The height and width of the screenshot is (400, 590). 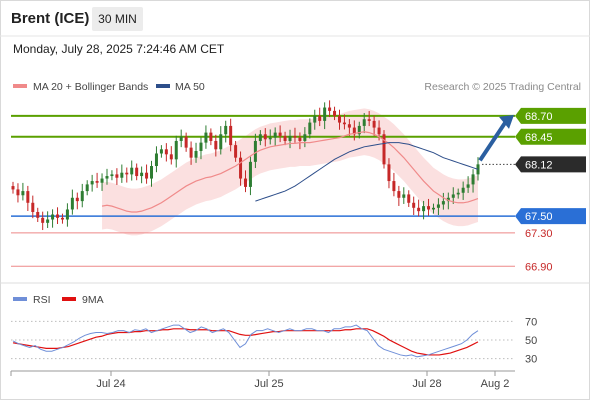 What do you see at coordinates (531, 322) in the screenshot?
I see `rsi-tick-70: 70` at bounding box center [531, 322].